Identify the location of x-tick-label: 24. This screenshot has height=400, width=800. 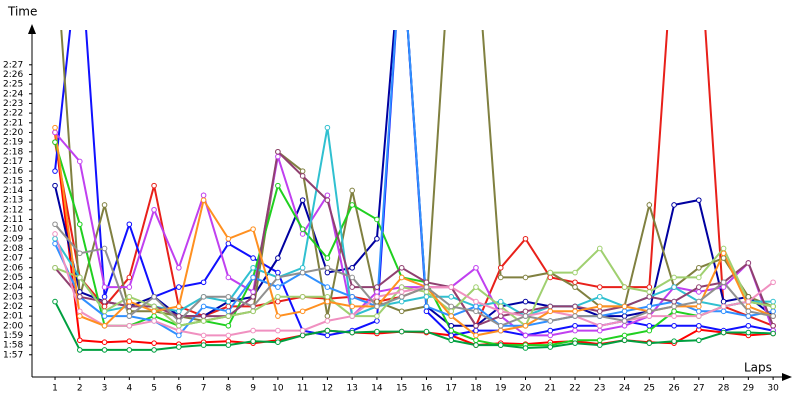
(625, 389).